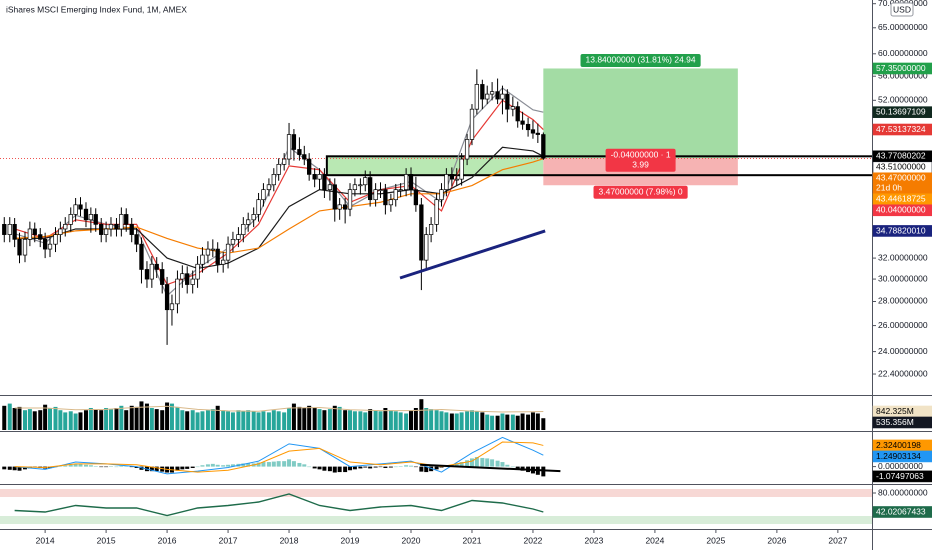  Describe the element at coordinates (279, 457) in the screenshot. I see `macd-line` at that location.